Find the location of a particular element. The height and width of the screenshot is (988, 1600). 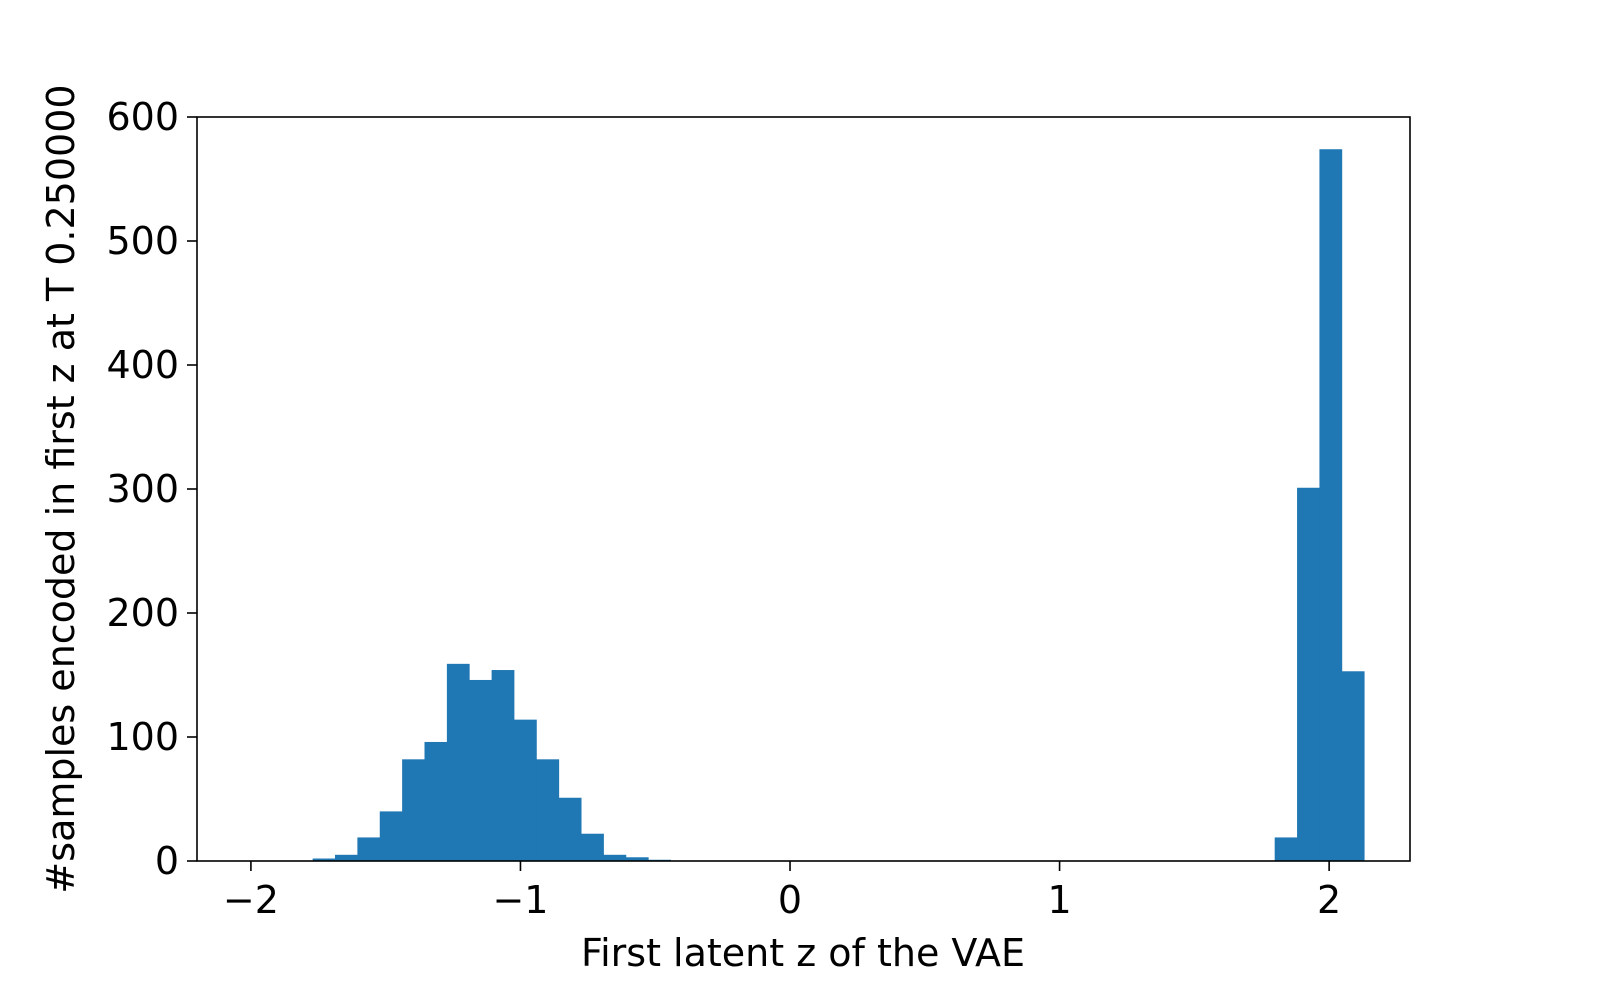

x-axis-label: First latent z of the VAE is located at coordinates (803, 953).